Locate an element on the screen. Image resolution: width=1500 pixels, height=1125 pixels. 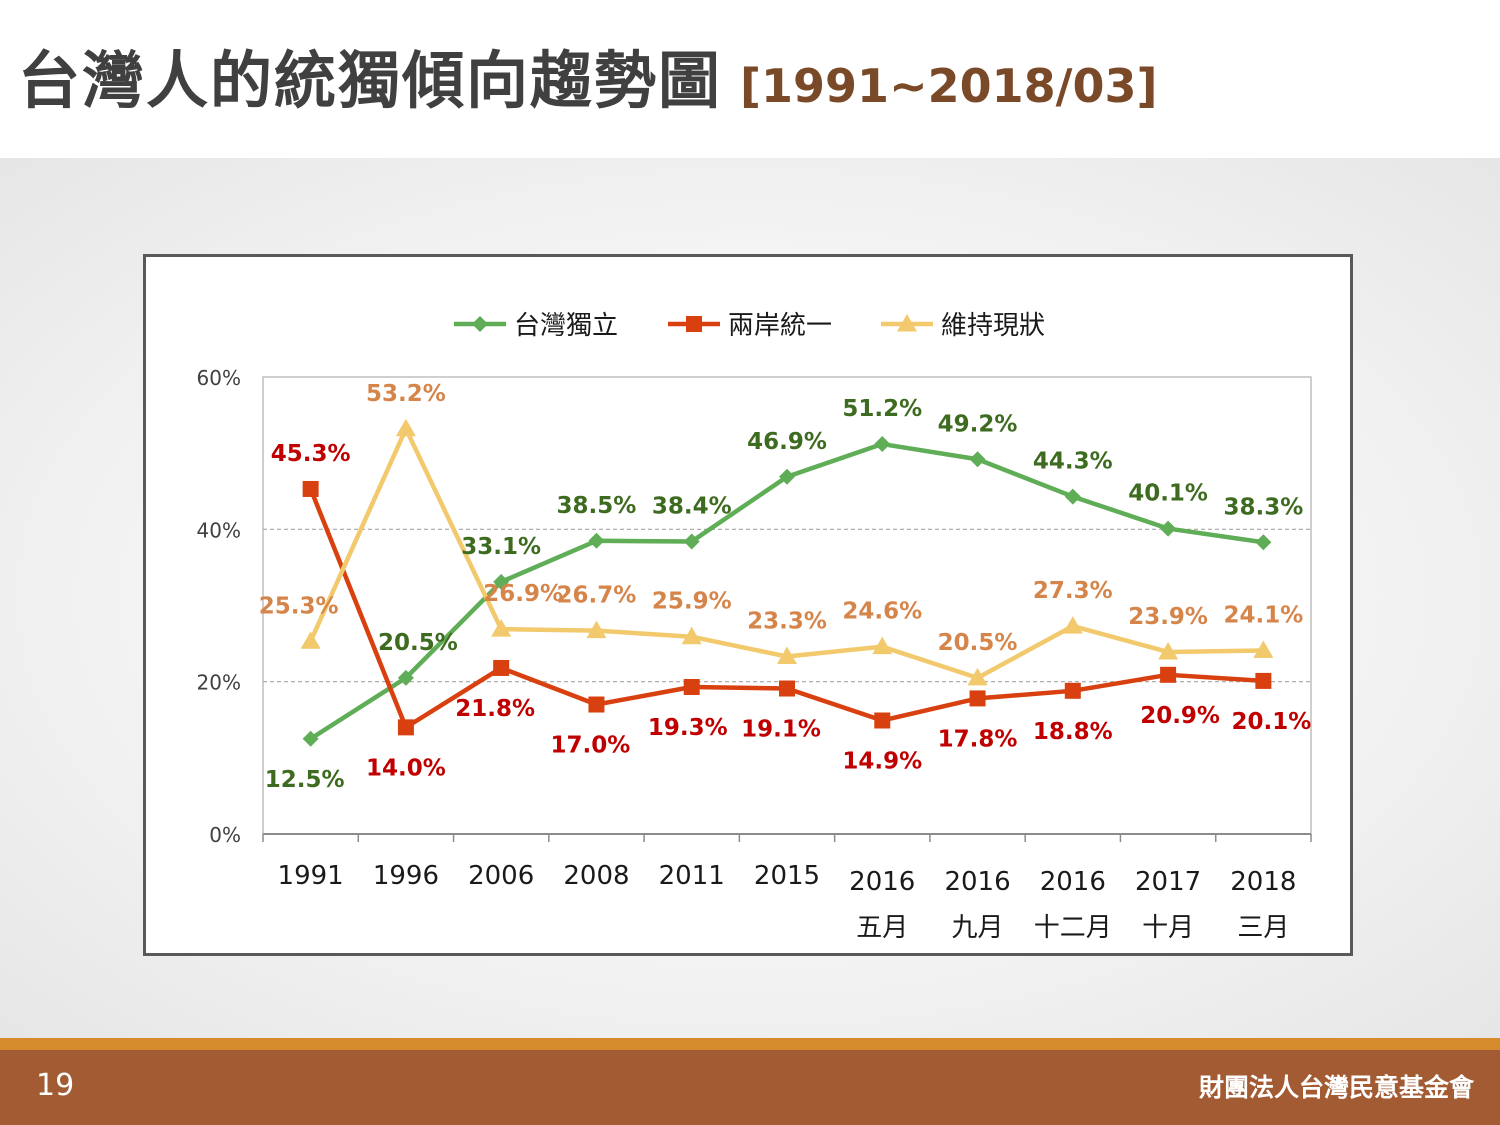
data-label: 38.4% is located at coordinates (692, 507).